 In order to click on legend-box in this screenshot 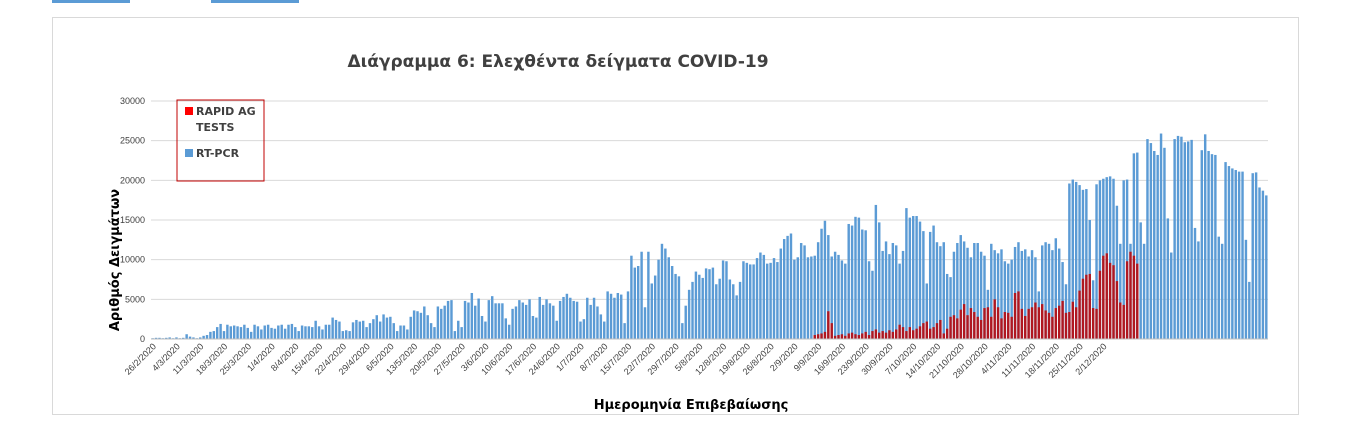, I will do `click(220, 140)`.